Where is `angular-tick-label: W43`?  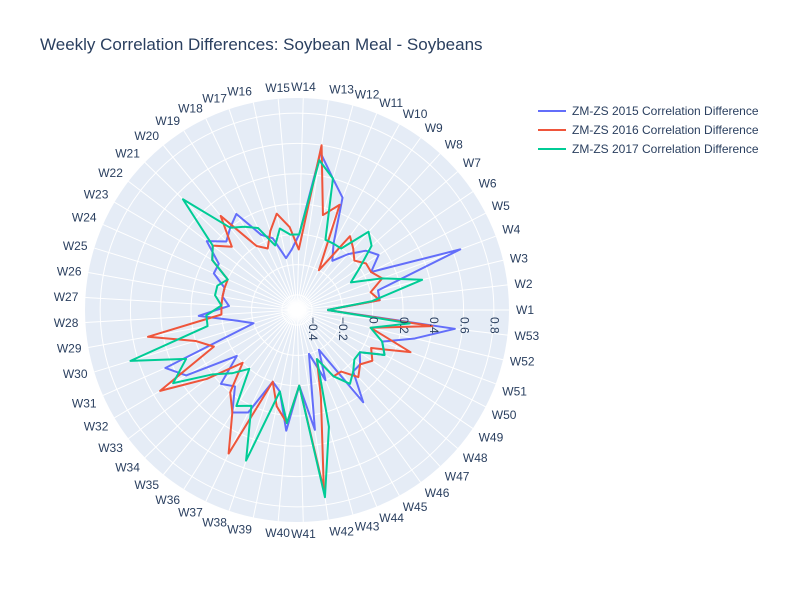 angular-tick-label: W43 is located at coordinates (367, 526).